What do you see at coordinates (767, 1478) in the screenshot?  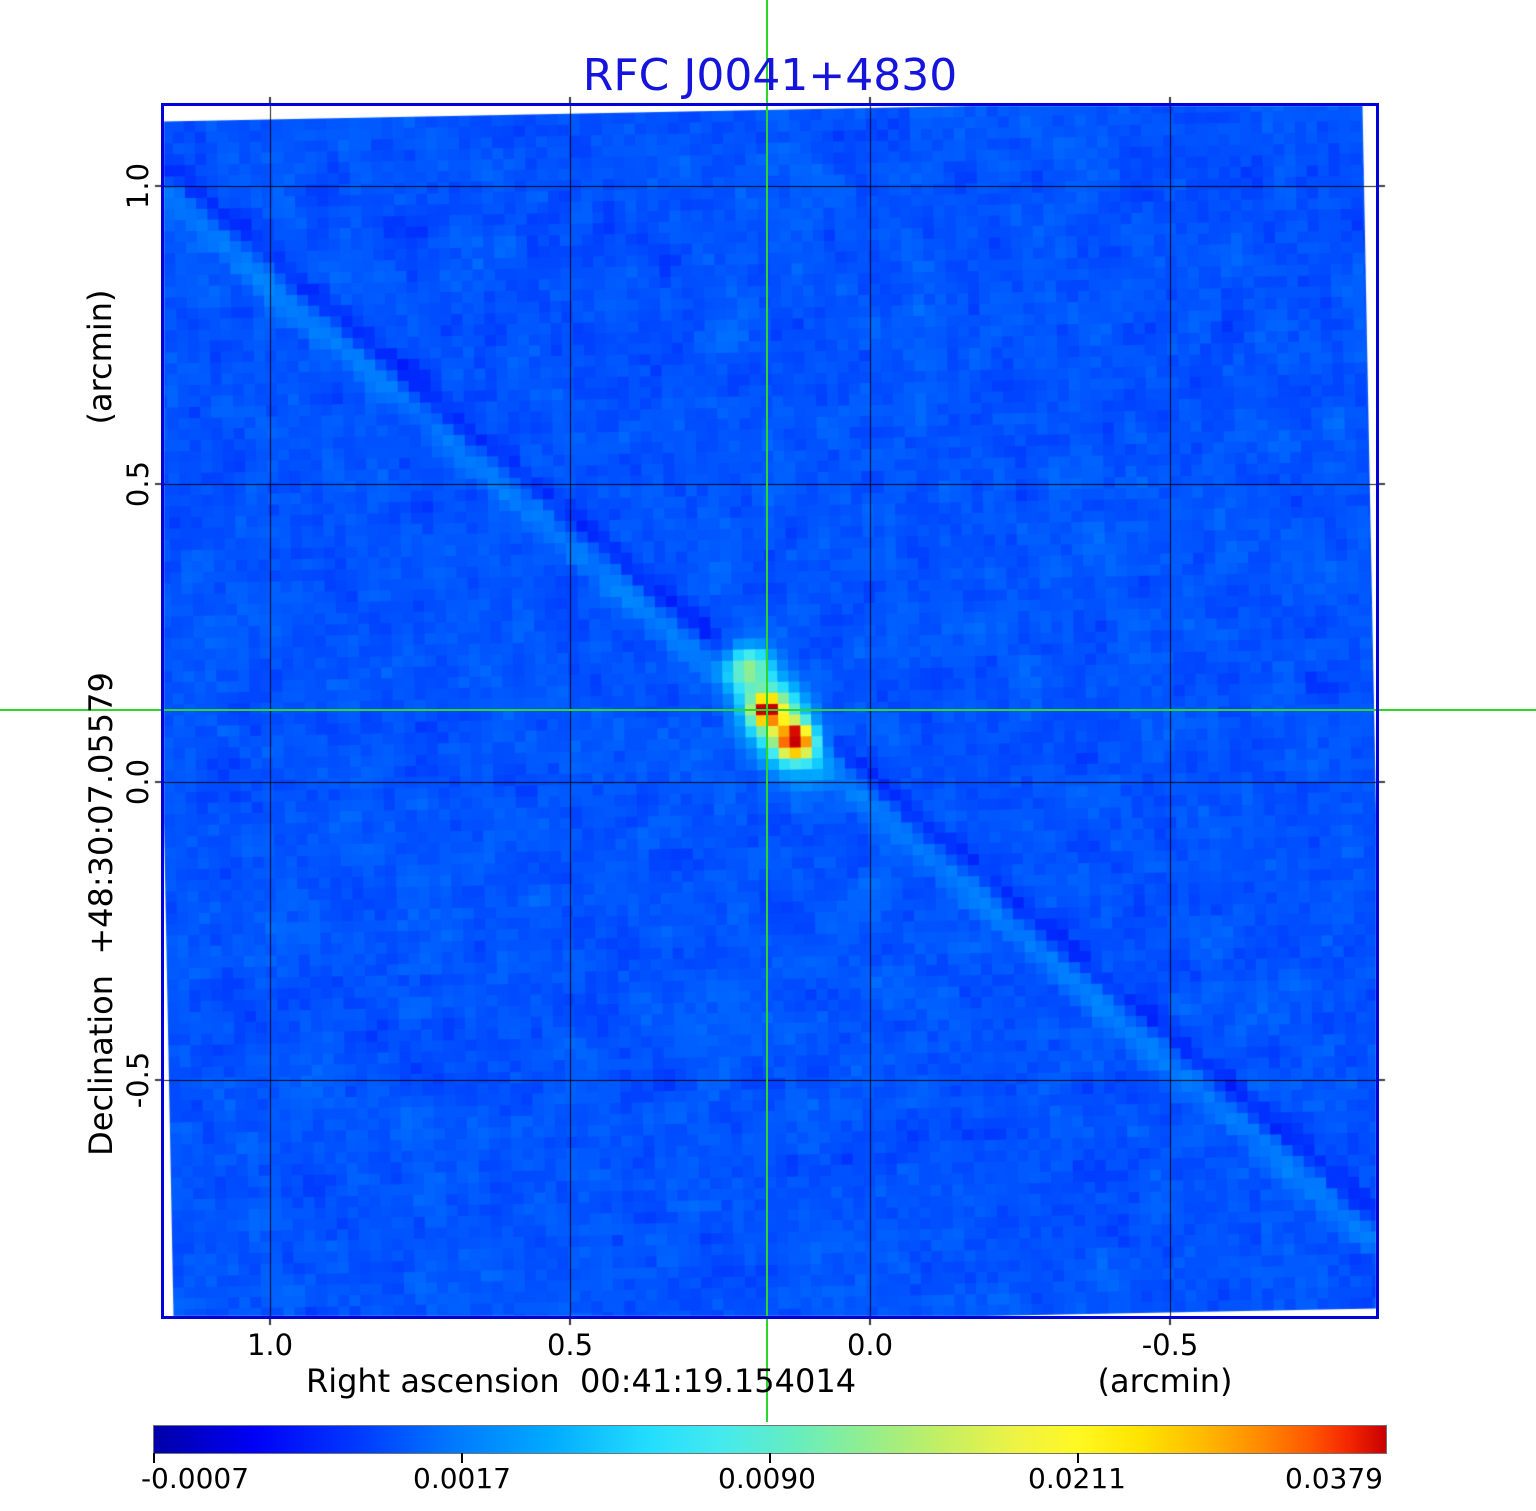 I see `colorbar-tick-label: 0.0090` at bounding box center [767, 1478].